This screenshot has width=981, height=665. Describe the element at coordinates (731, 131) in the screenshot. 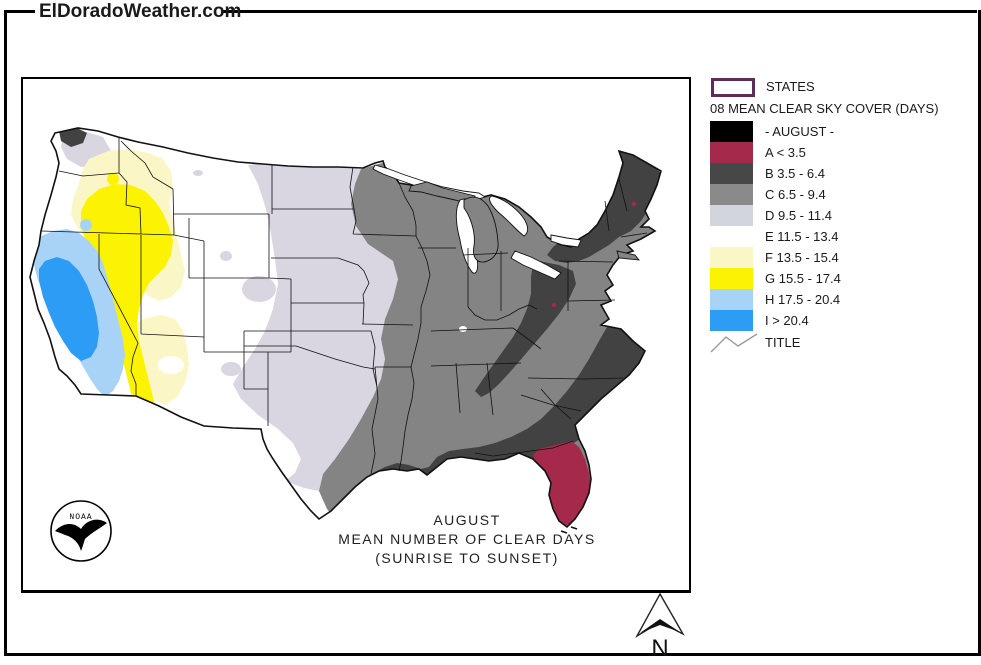

I see `legend-swatch-august` at that location.